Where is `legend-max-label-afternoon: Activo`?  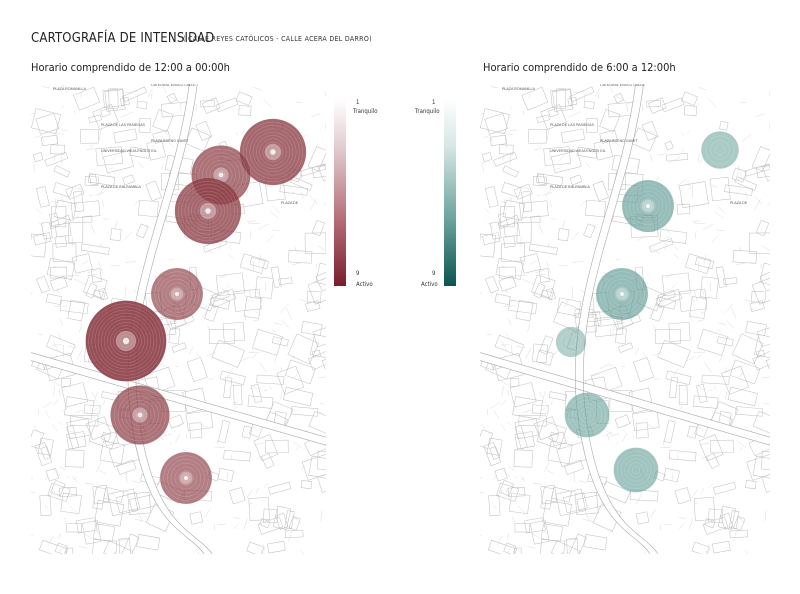
legend-max-label-afternoon: Activo is located at coordinates (364, 284).